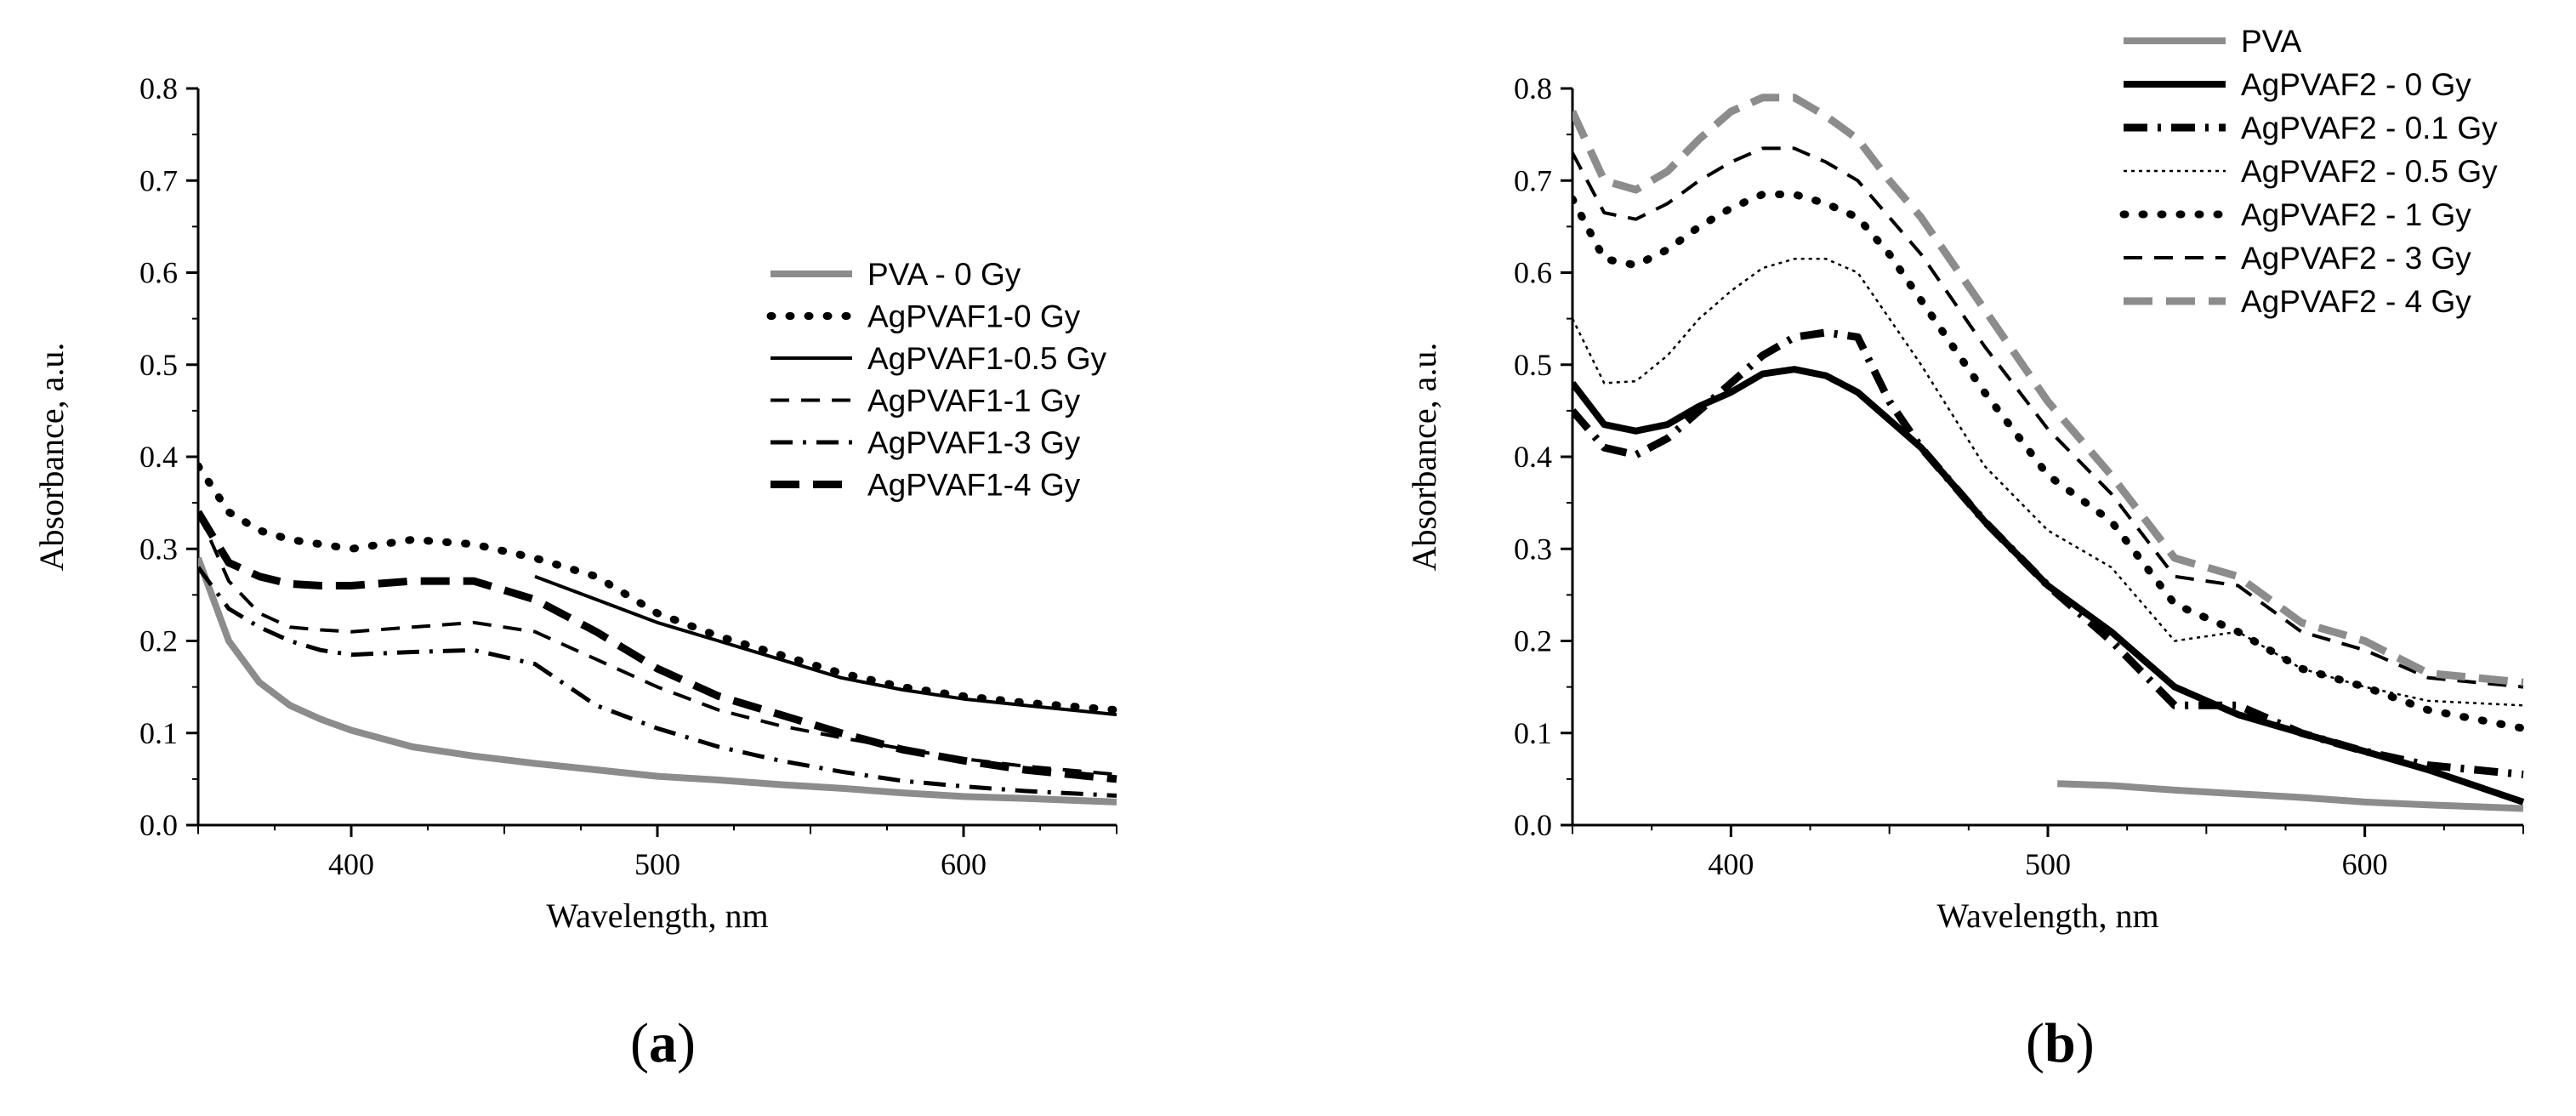 The image size is (2576, 1116). What do you see at coordinates (2356, 214) in the screenshot?
I see `legend-label-5: AgPVAF2 - 1 Gy` at bounding box center [2356, 214].